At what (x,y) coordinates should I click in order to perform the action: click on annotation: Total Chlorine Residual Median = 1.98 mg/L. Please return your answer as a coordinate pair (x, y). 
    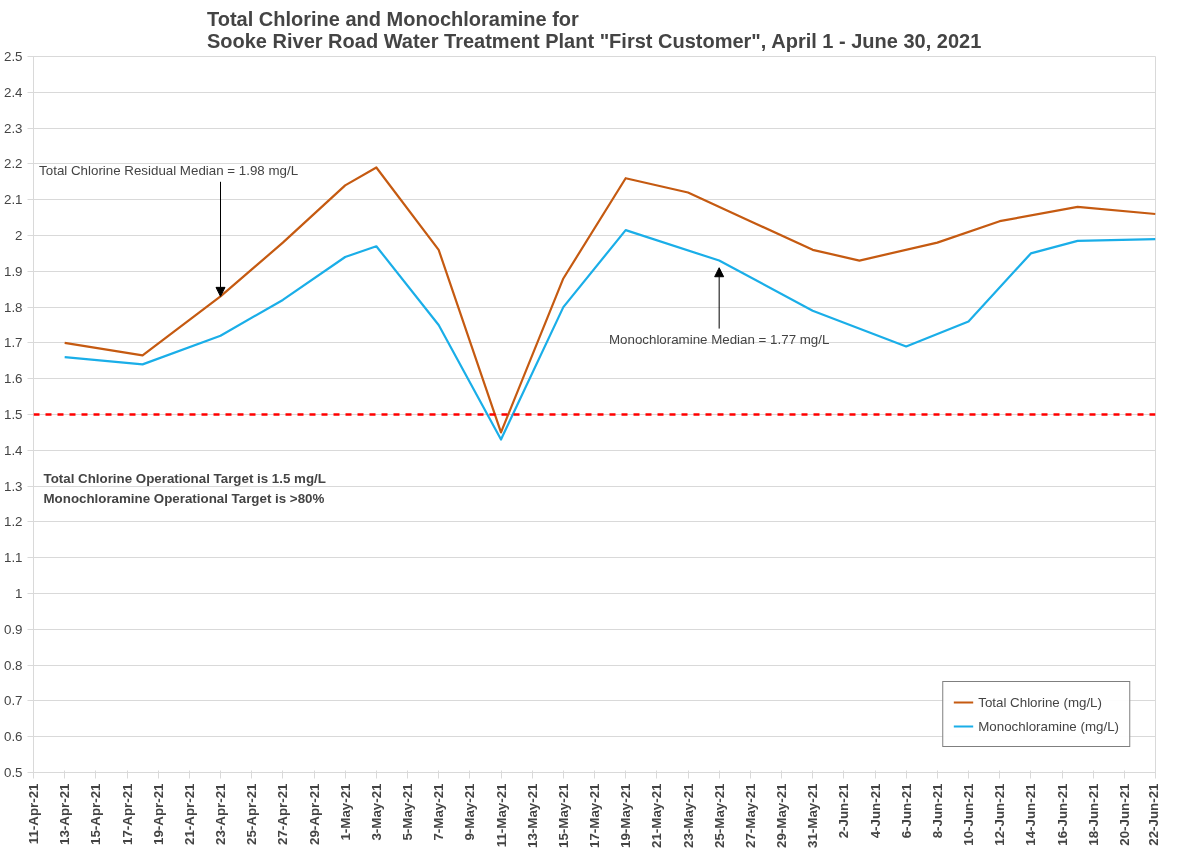
    Looking at the image, I should click on (169, 171).